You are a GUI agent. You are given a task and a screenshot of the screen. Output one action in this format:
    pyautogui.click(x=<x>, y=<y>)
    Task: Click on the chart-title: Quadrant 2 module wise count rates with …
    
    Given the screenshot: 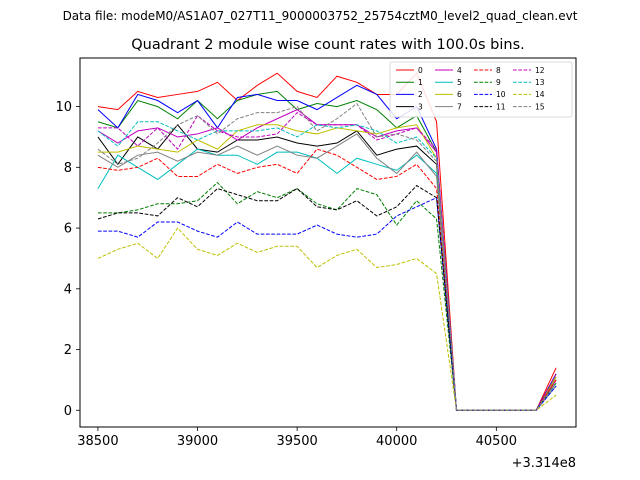 What is the action you would take?
    pyautogui.click(x=328, y=45)
    